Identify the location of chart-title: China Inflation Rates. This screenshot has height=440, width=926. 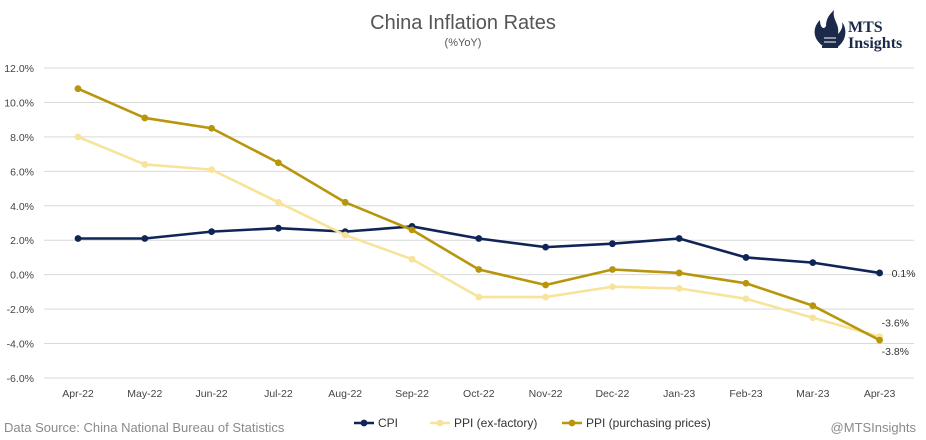
(463, 23).